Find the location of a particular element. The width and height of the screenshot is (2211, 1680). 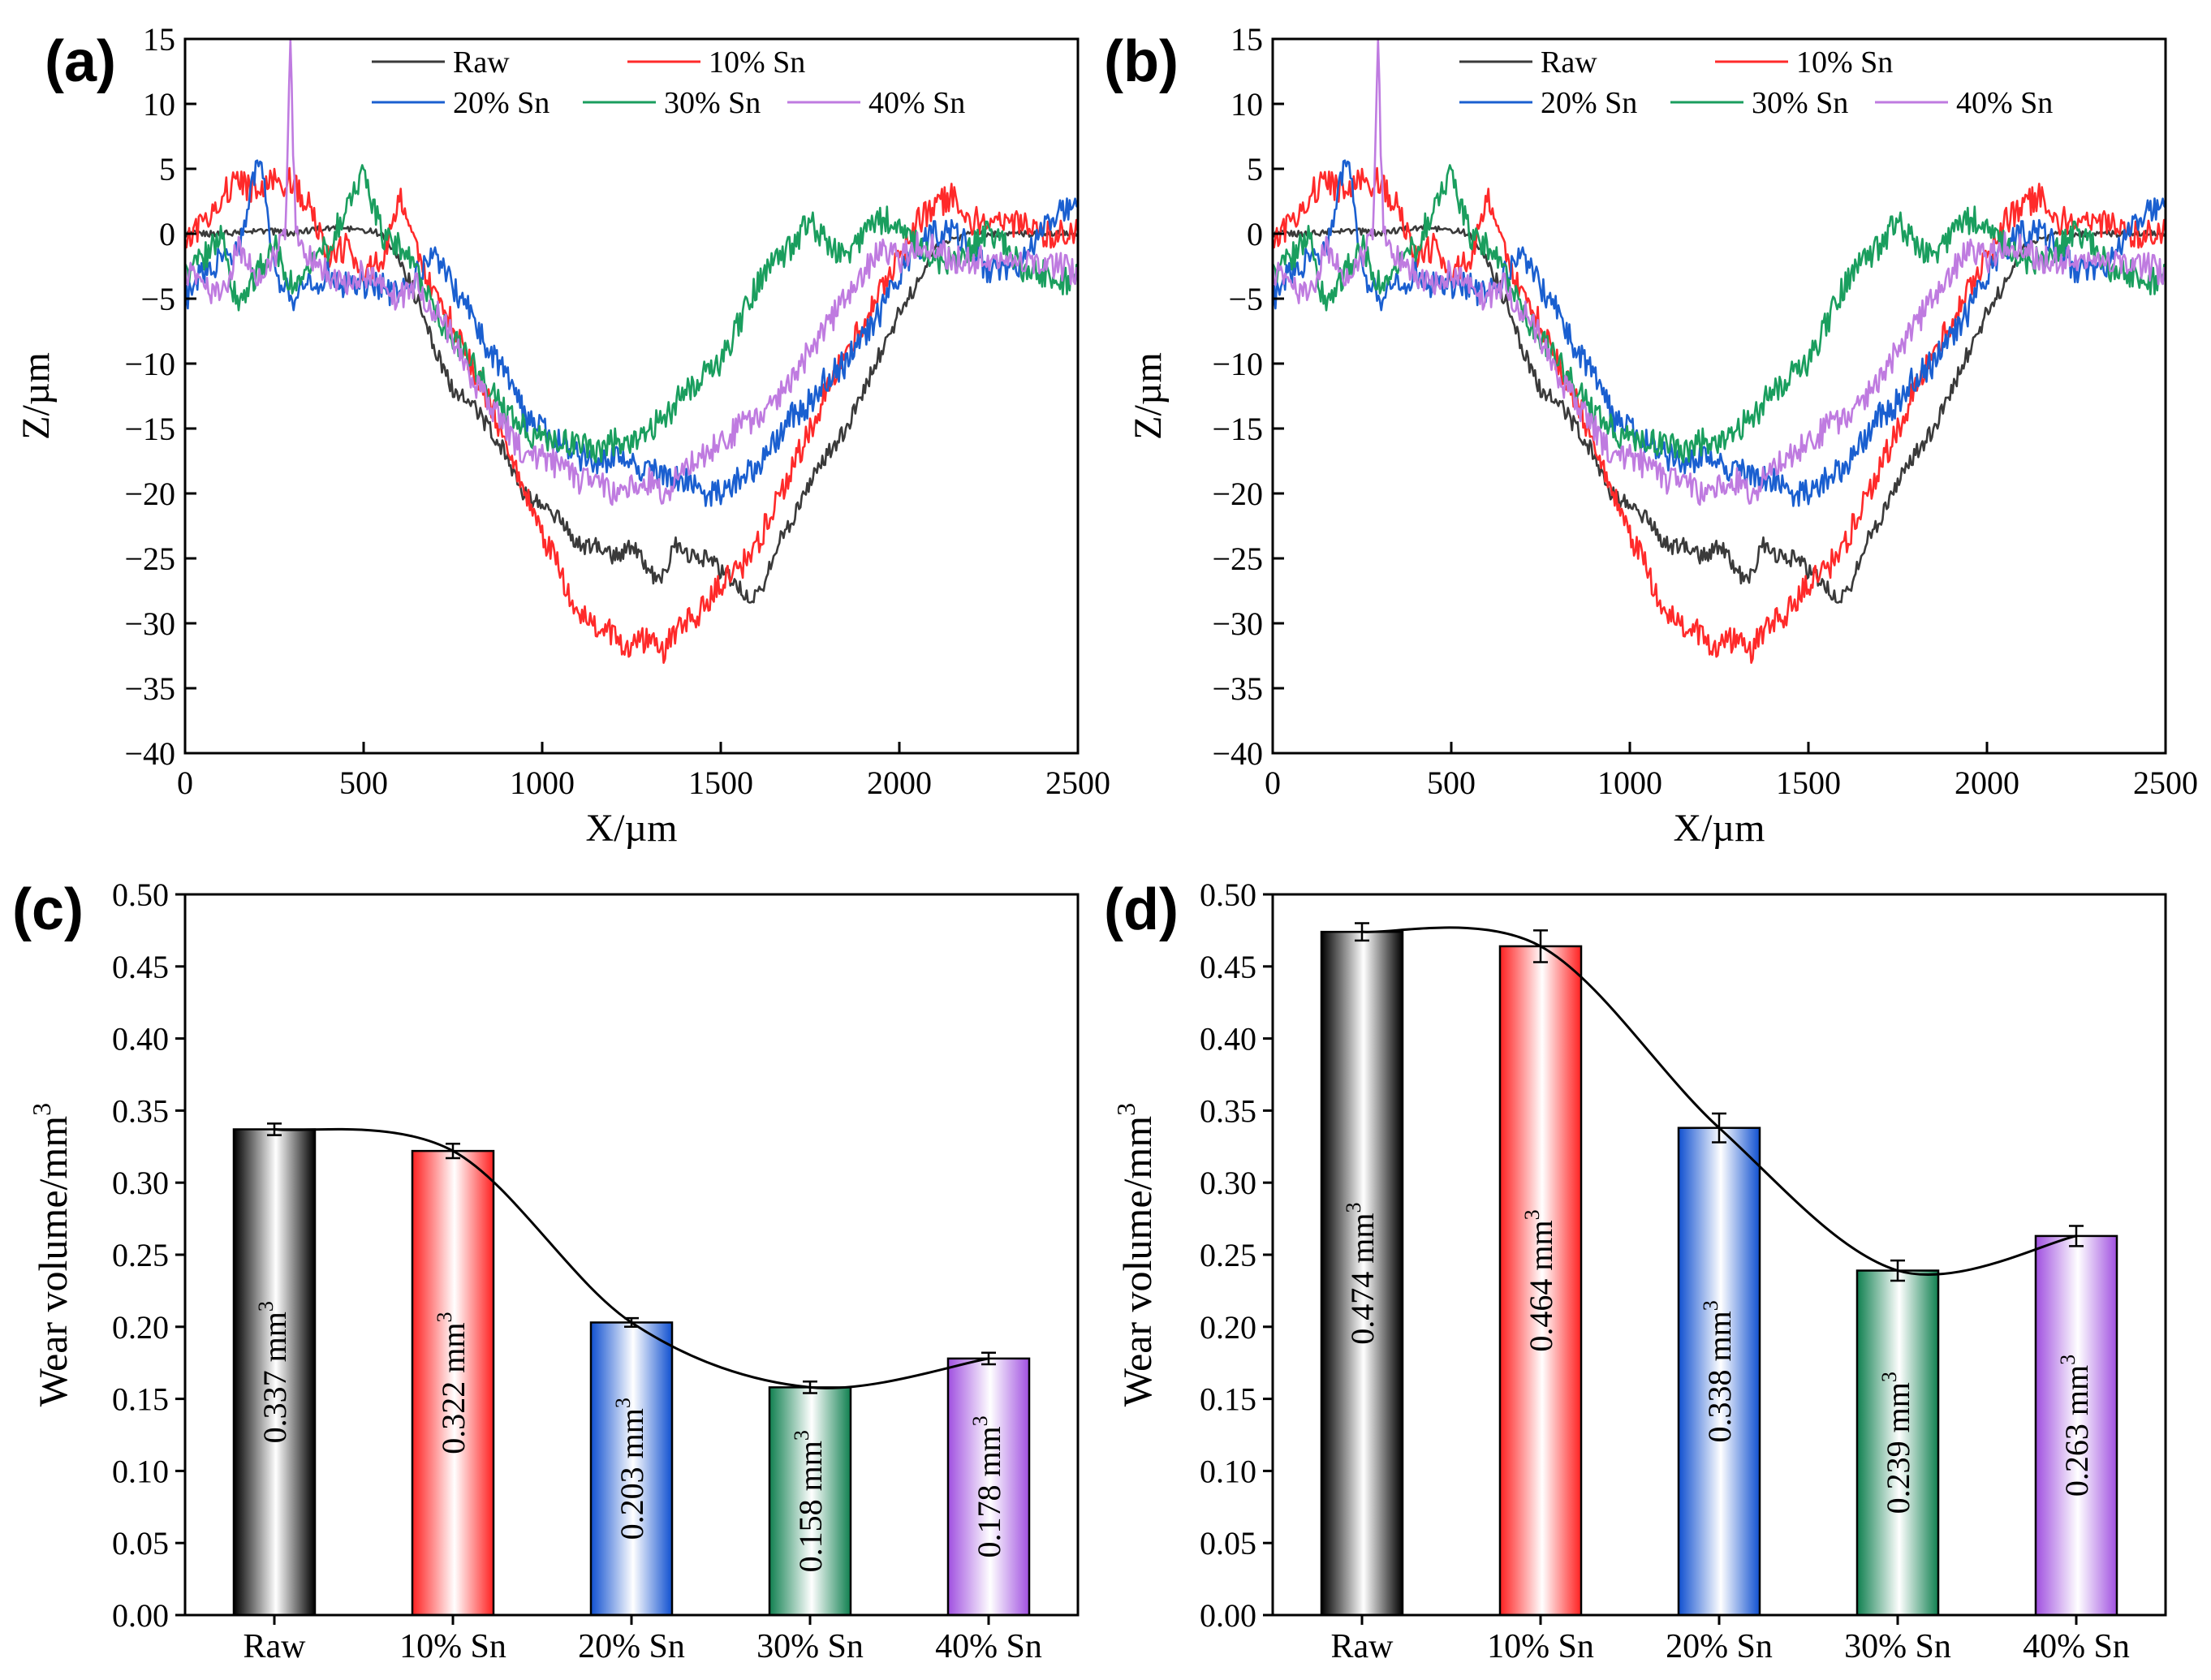

x-tick-label: 500 is located at coordinates (363, 783).